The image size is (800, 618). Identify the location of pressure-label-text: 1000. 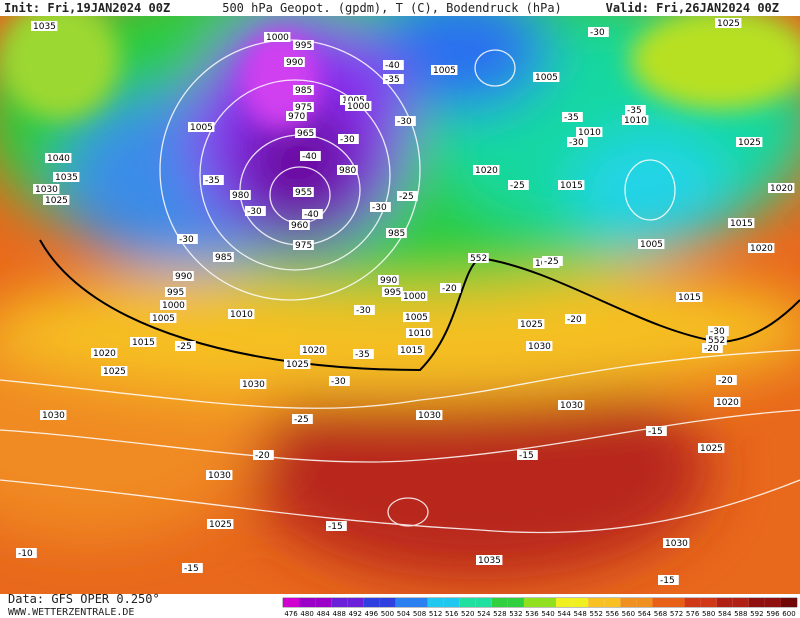
(358, 107).